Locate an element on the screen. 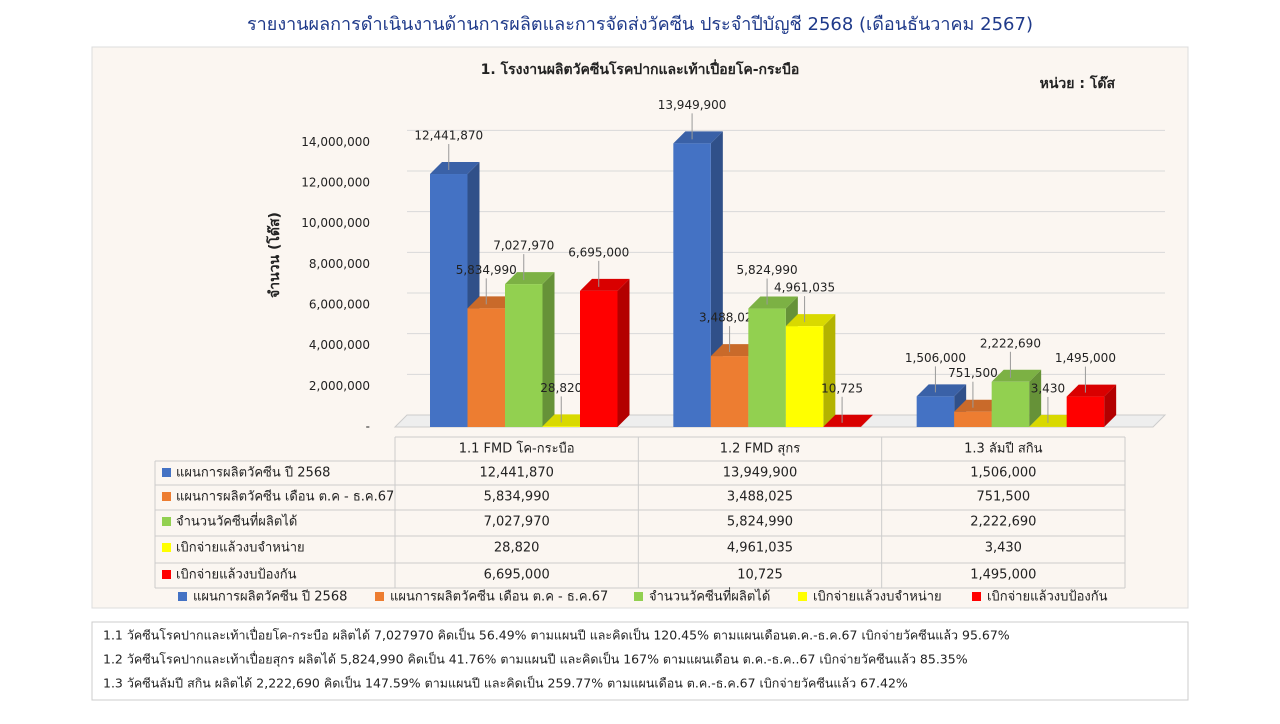 The width and height of the screenshot is (1280, 724). table-row-label: จำนวนวัคซีนที่ผลิตได้ is located at coordinates (236, 521).